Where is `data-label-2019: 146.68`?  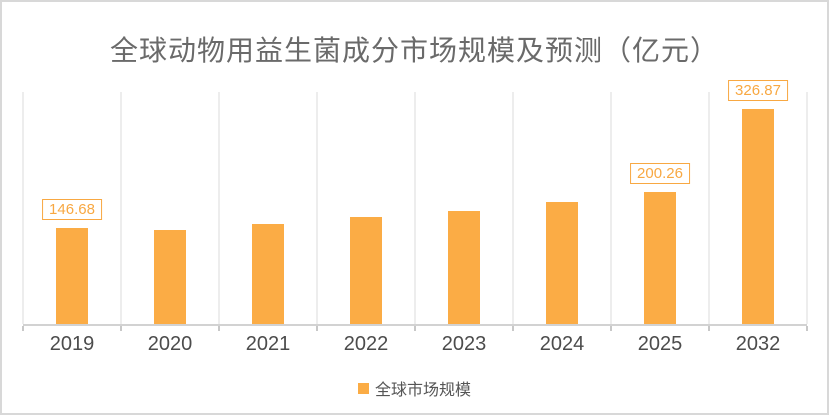 data-label-2019: 146.68 is located at coordinates (72, 209).